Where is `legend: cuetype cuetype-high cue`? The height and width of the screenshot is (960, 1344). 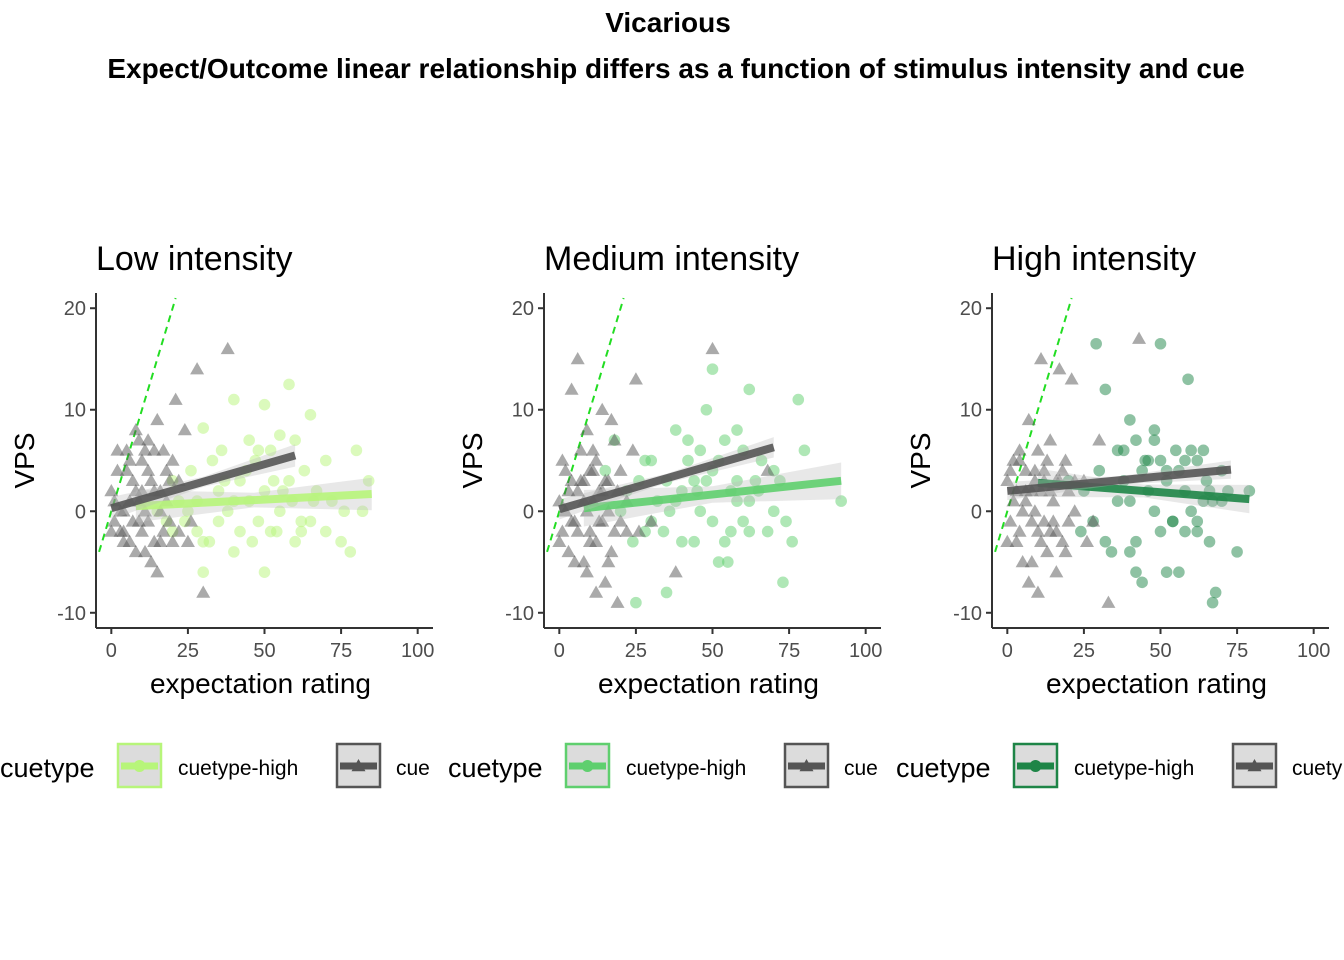
legend: cuetype cuetype-high cue is located at coordinates (215, 765).